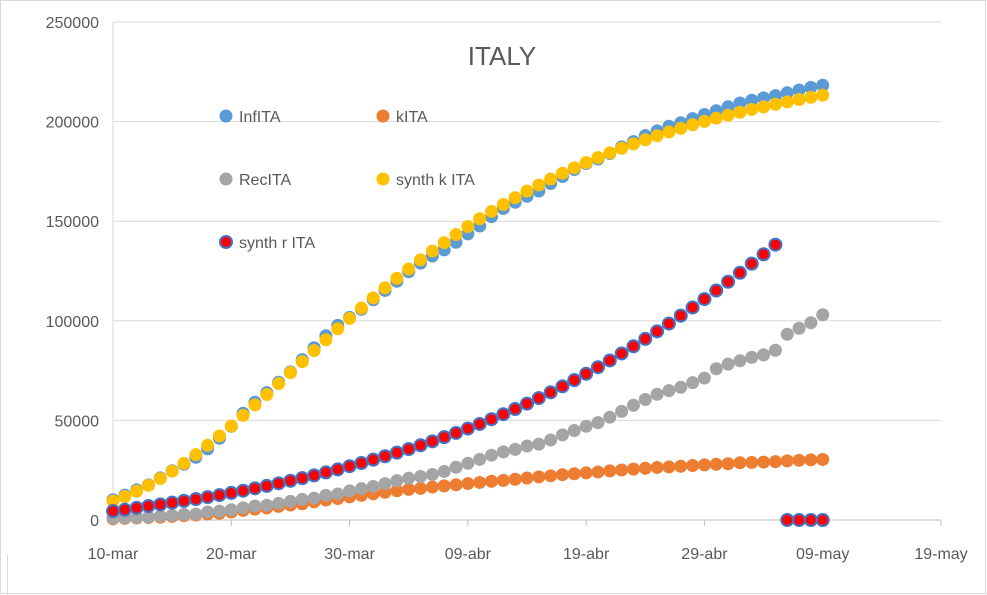 The height and width of the screenshot is (595, 987). Describe the element at coordinates (267, 243) in the screenshot. I see `legend-item: synth r ITA` at that location.